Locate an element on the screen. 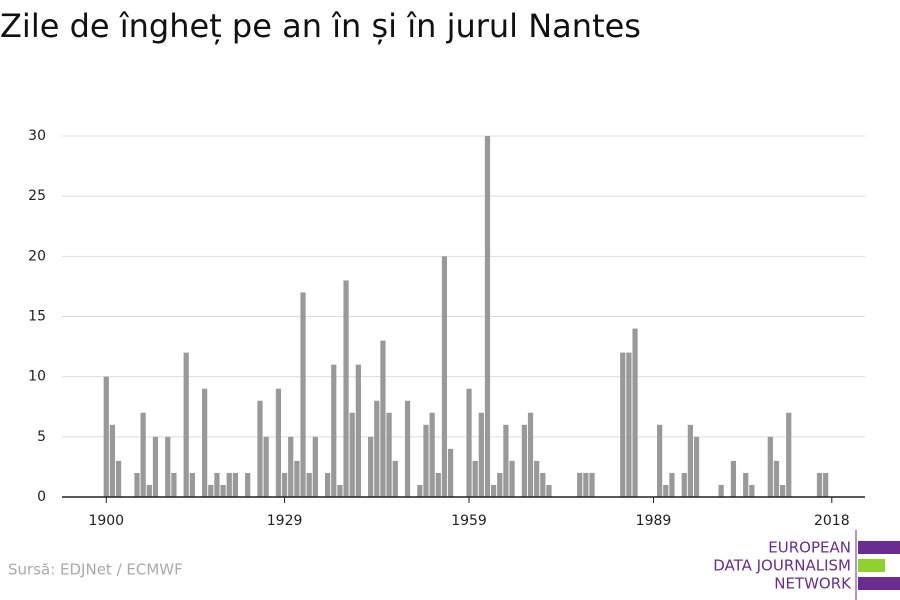 This screenshot has width=900, height=600. logo-text: EUROPEAN is located at coordinates (809, 548).